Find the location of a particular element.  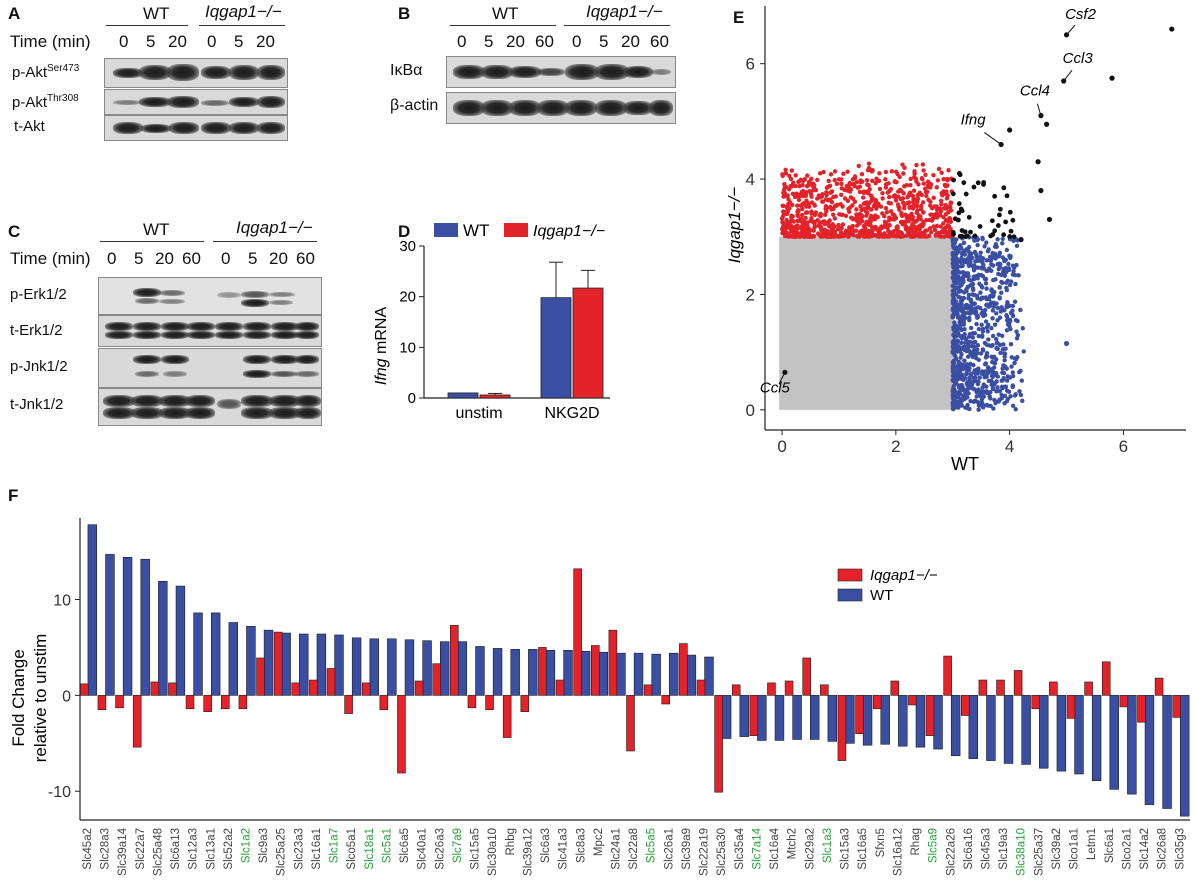

panel-c-row-label: t-Erk1/2 is located at coordinates (36, 330).